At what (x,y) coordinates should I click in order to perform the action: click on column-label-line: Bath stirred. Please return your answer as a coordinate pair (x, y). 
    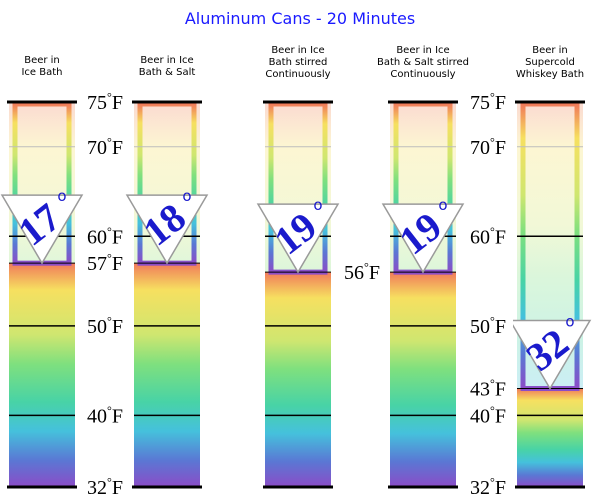
    Looking at the image, I should click on (298, 62).